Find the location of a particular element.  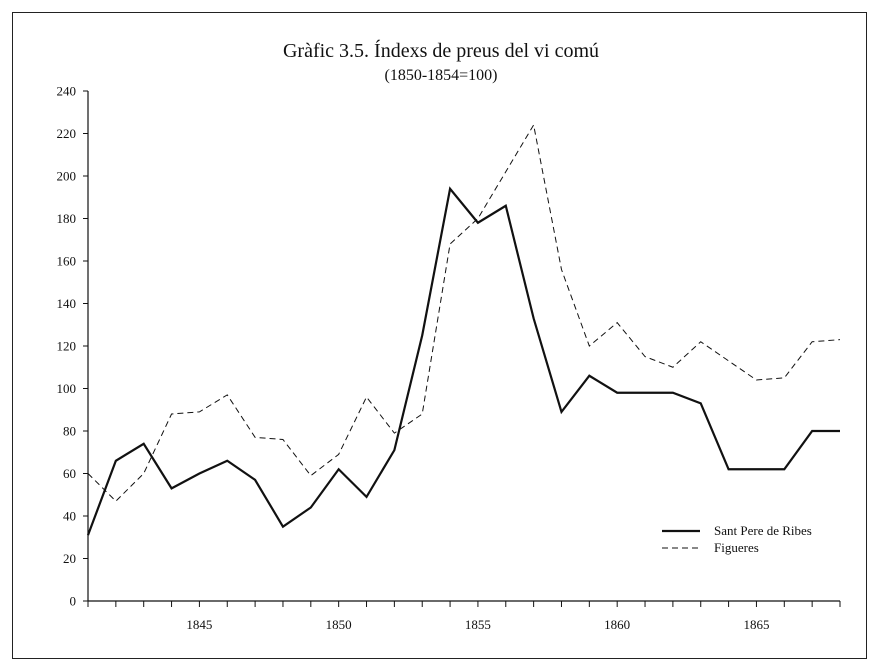

y-tick-label: 120 is located at coordinates (67, 346).